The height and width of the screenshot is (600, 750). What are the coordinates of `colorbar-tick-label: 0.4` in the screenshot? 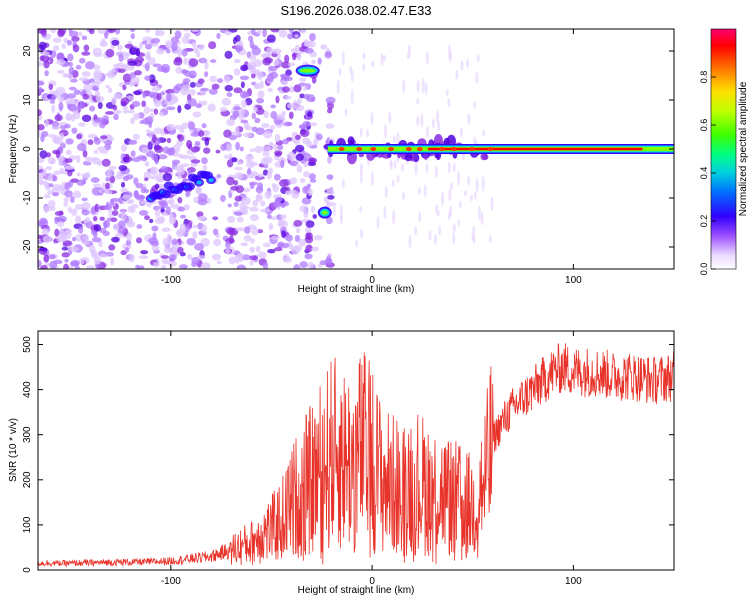 It's located at (704, 173).